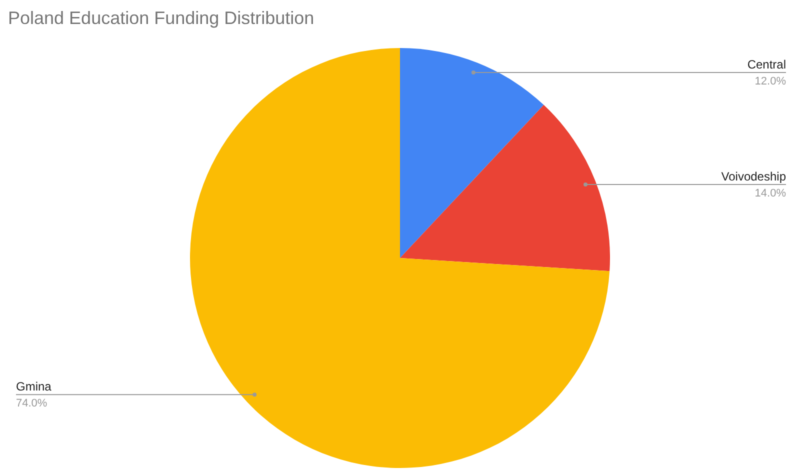  I want to click on slice-label: Voivodeship, so click(753, 177).